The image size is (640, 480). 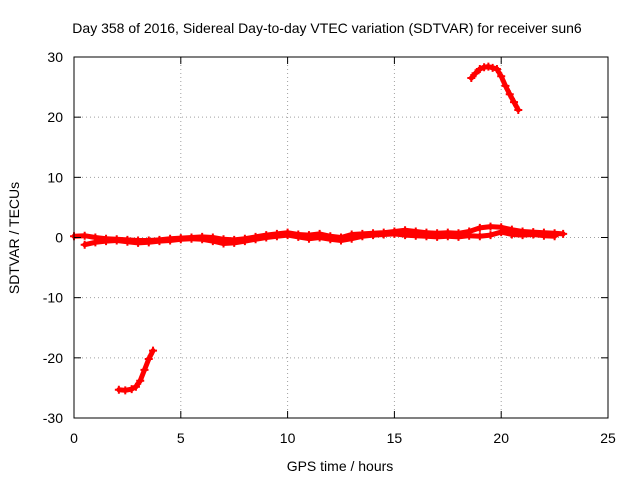 I want to click on y-tick-label: -20, so click(x=53, y=358).